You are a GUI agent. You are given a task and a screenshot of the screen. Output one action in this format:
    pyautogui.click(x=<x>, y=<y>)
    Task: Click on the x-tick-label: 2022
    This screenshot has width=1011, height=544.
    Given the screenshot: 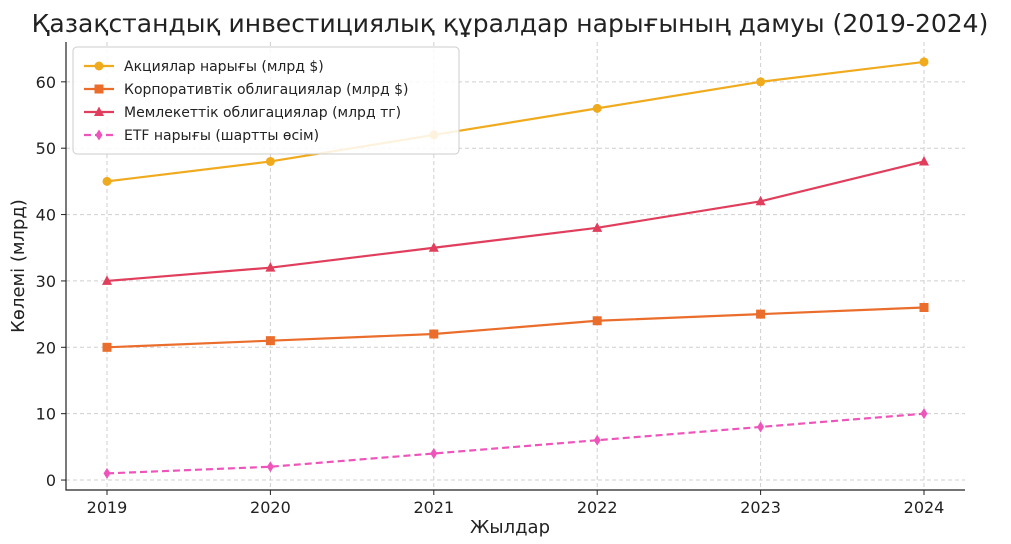 What is the action you would take?
    pyautogui.click(x=597, y=507)
    